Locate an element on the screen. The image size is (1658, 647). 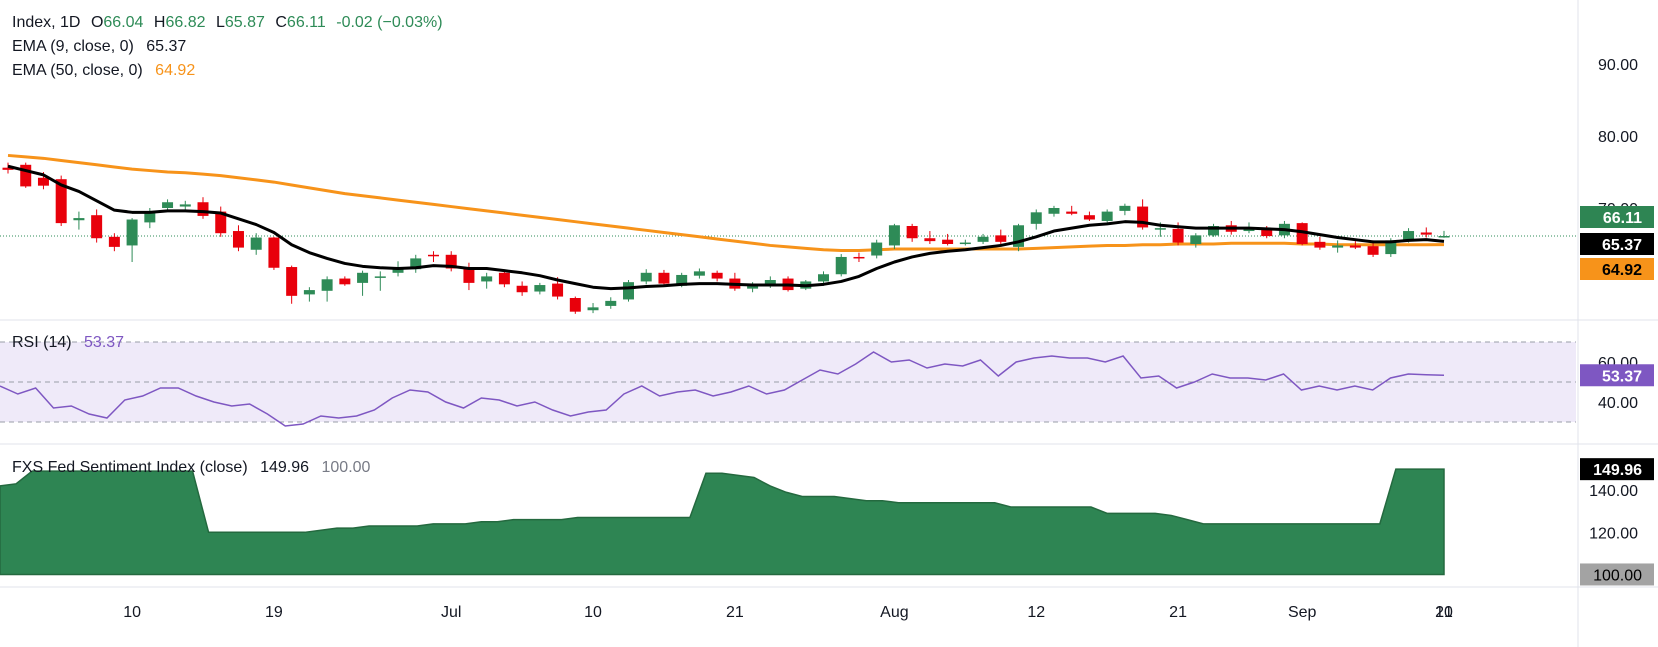
price-tick-label: 90.00 is located at coordinates (1618, 65).